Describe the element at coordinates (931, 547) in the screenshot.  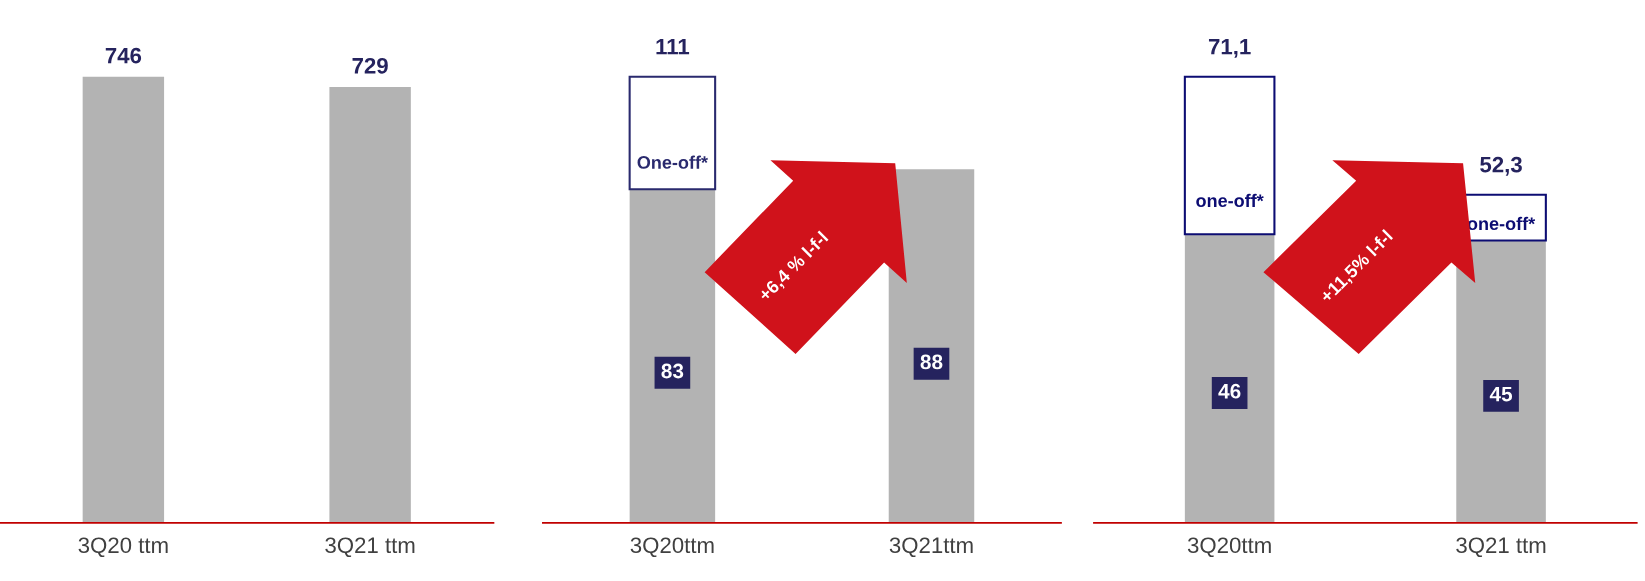
I see `x-tick-label: 3Q21ttm` at that location.